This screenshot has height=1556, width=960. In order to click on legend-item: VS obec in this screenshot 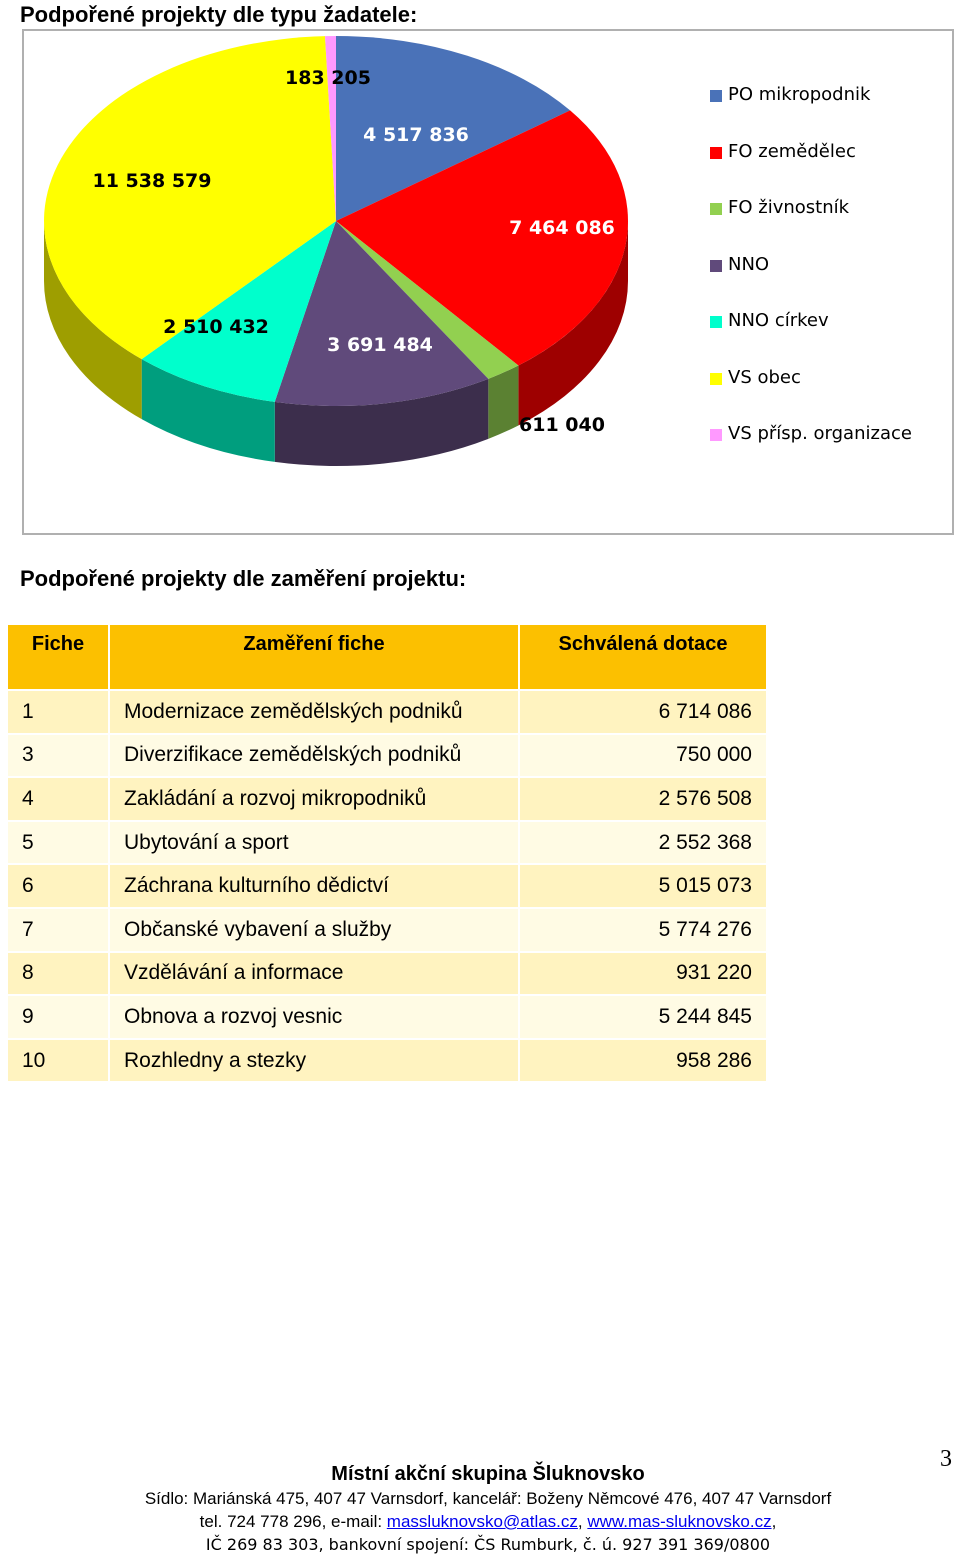, I will do `click(811, 392)`.